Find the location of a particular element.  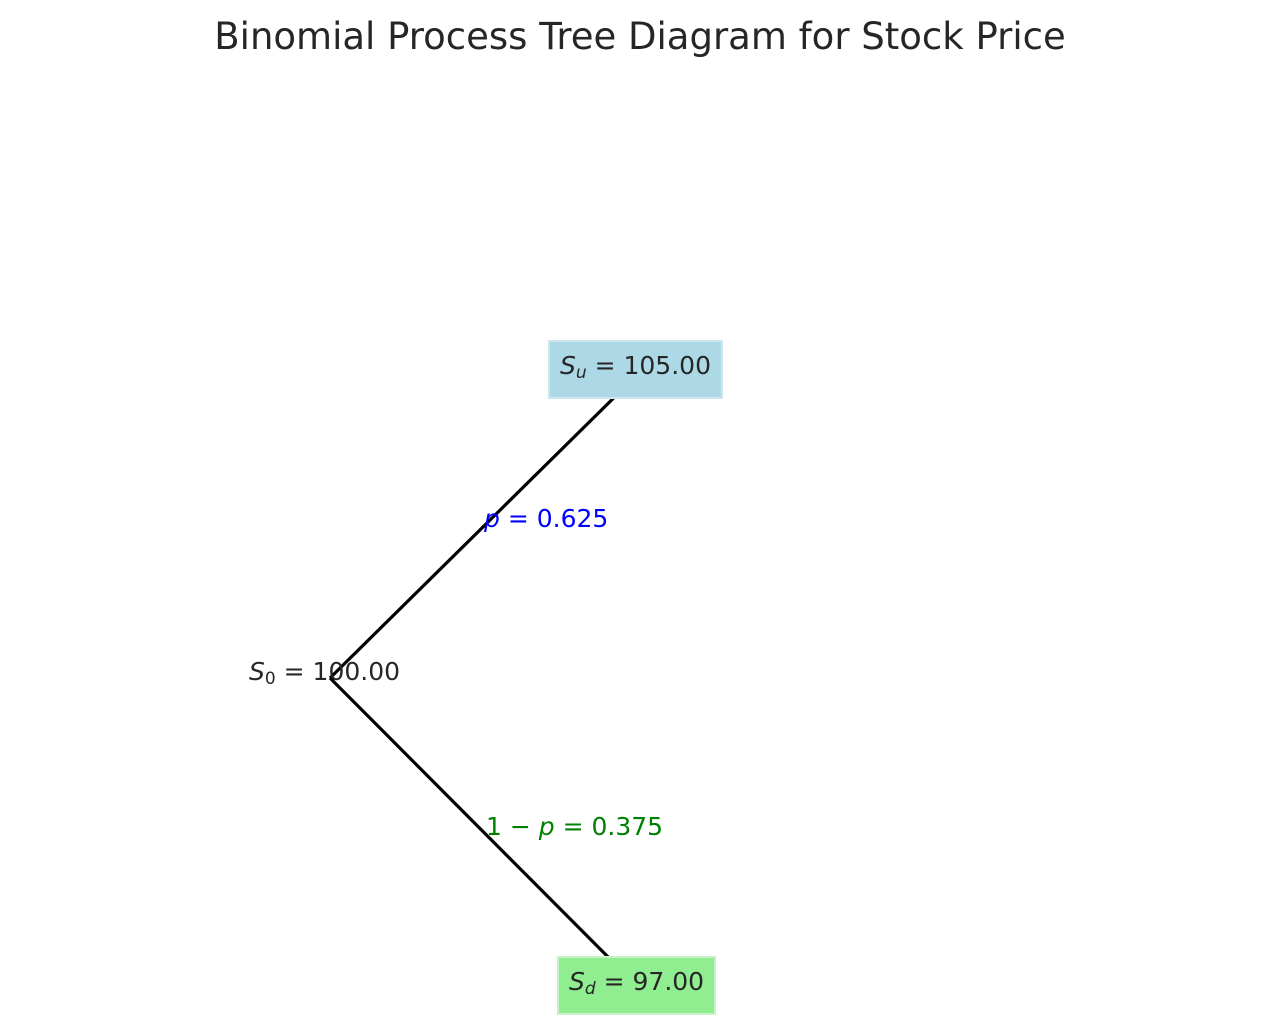

node-up-subscript: u is located at coordinates (581, 373).